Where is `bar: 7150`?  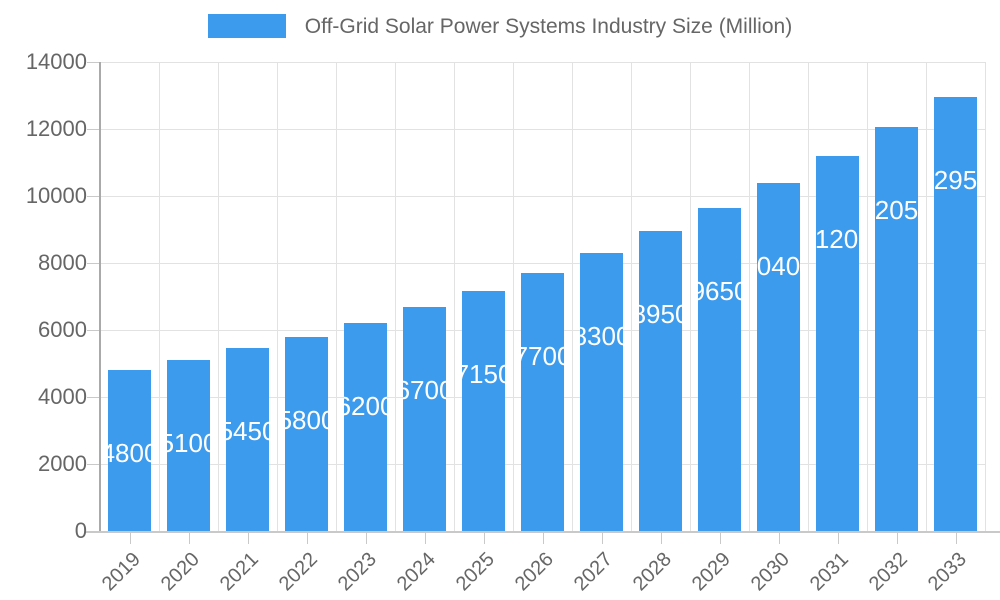 bar: 7150 is located at coordinates (483, 411).